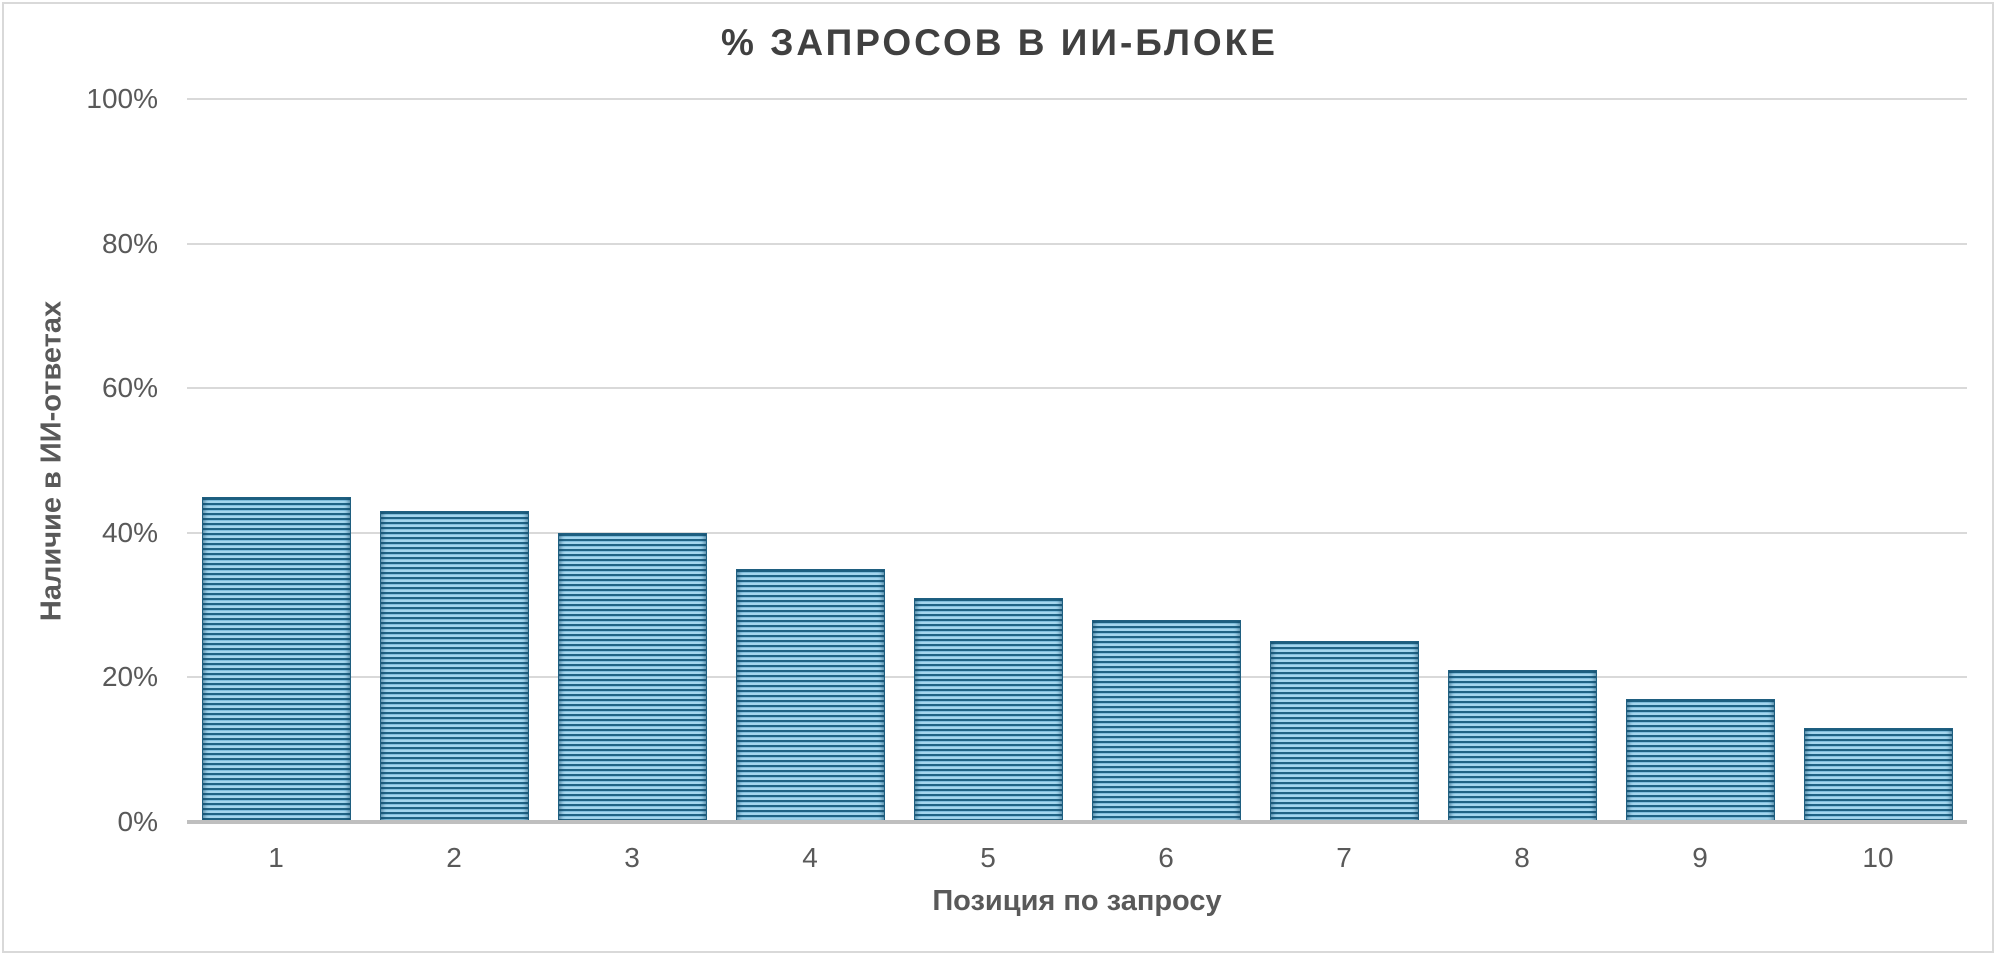 The width and height of the screenshot is (1999, 959). What do you see at coordinates (999, 42) in the screenshot?
I see `chart-title: % ЗАПРОСОВ В ИИ-БЛОКЕ` at bounding box center [999, 42].